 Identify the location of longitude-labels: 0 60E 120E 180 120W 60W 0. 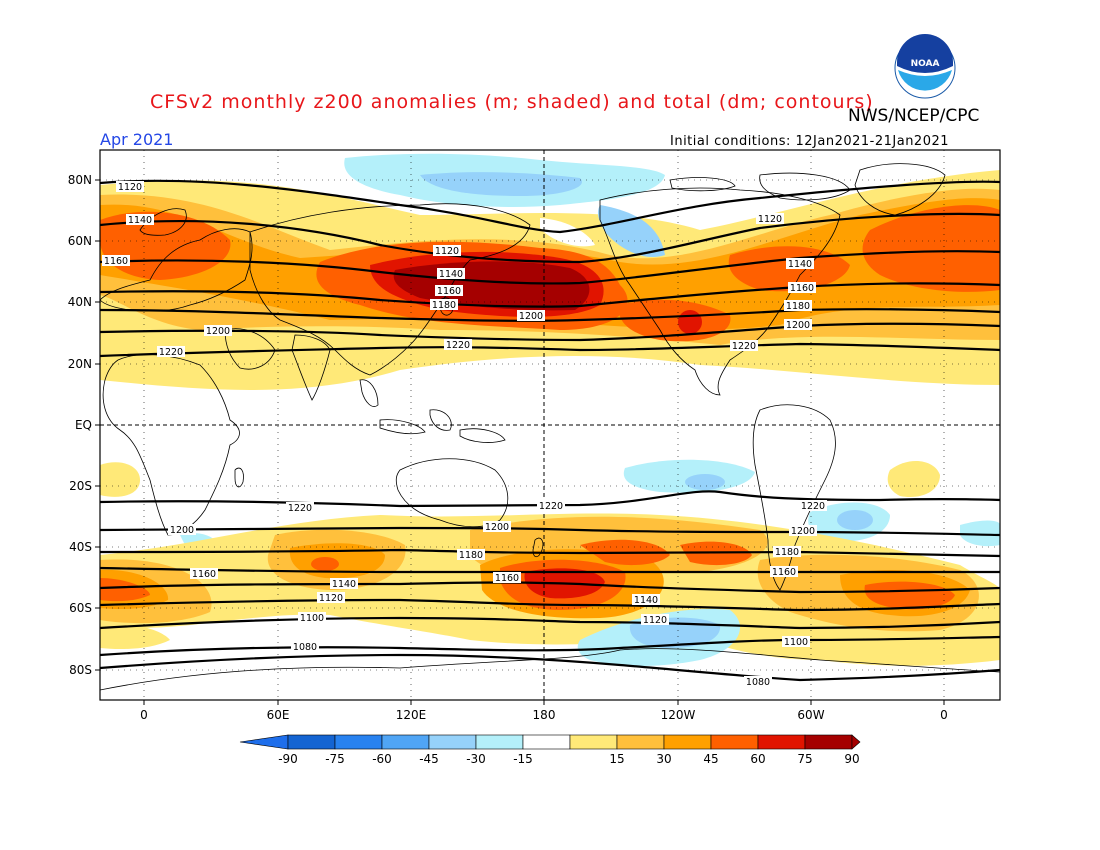
(544, 715).